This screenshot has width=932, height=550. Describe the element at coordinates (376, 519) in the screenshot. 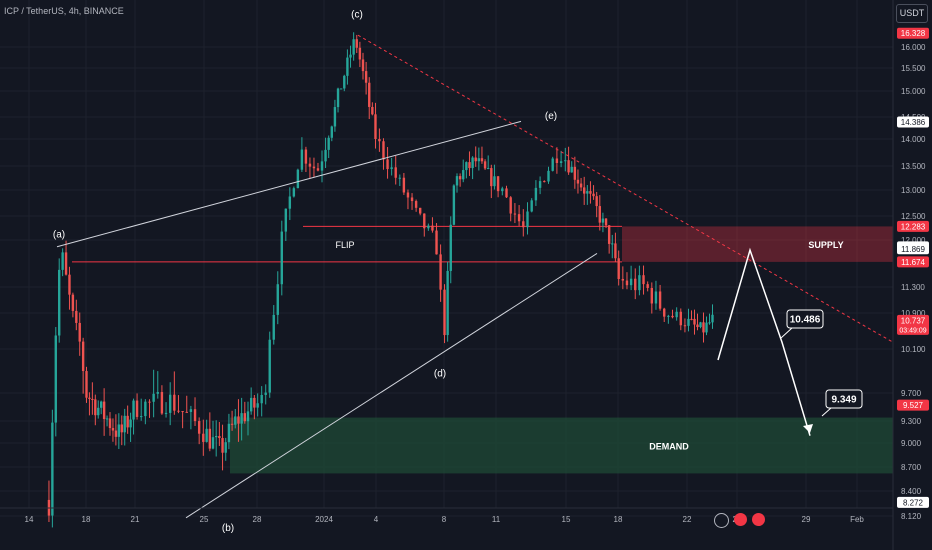

I see `time-tick-label: 4` at that location.